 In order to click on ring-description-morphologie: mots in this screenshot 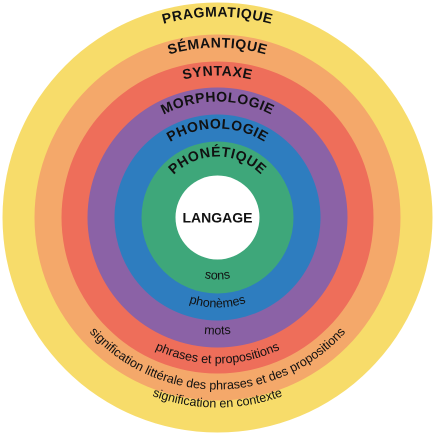, I will do `click(218, 330)`.